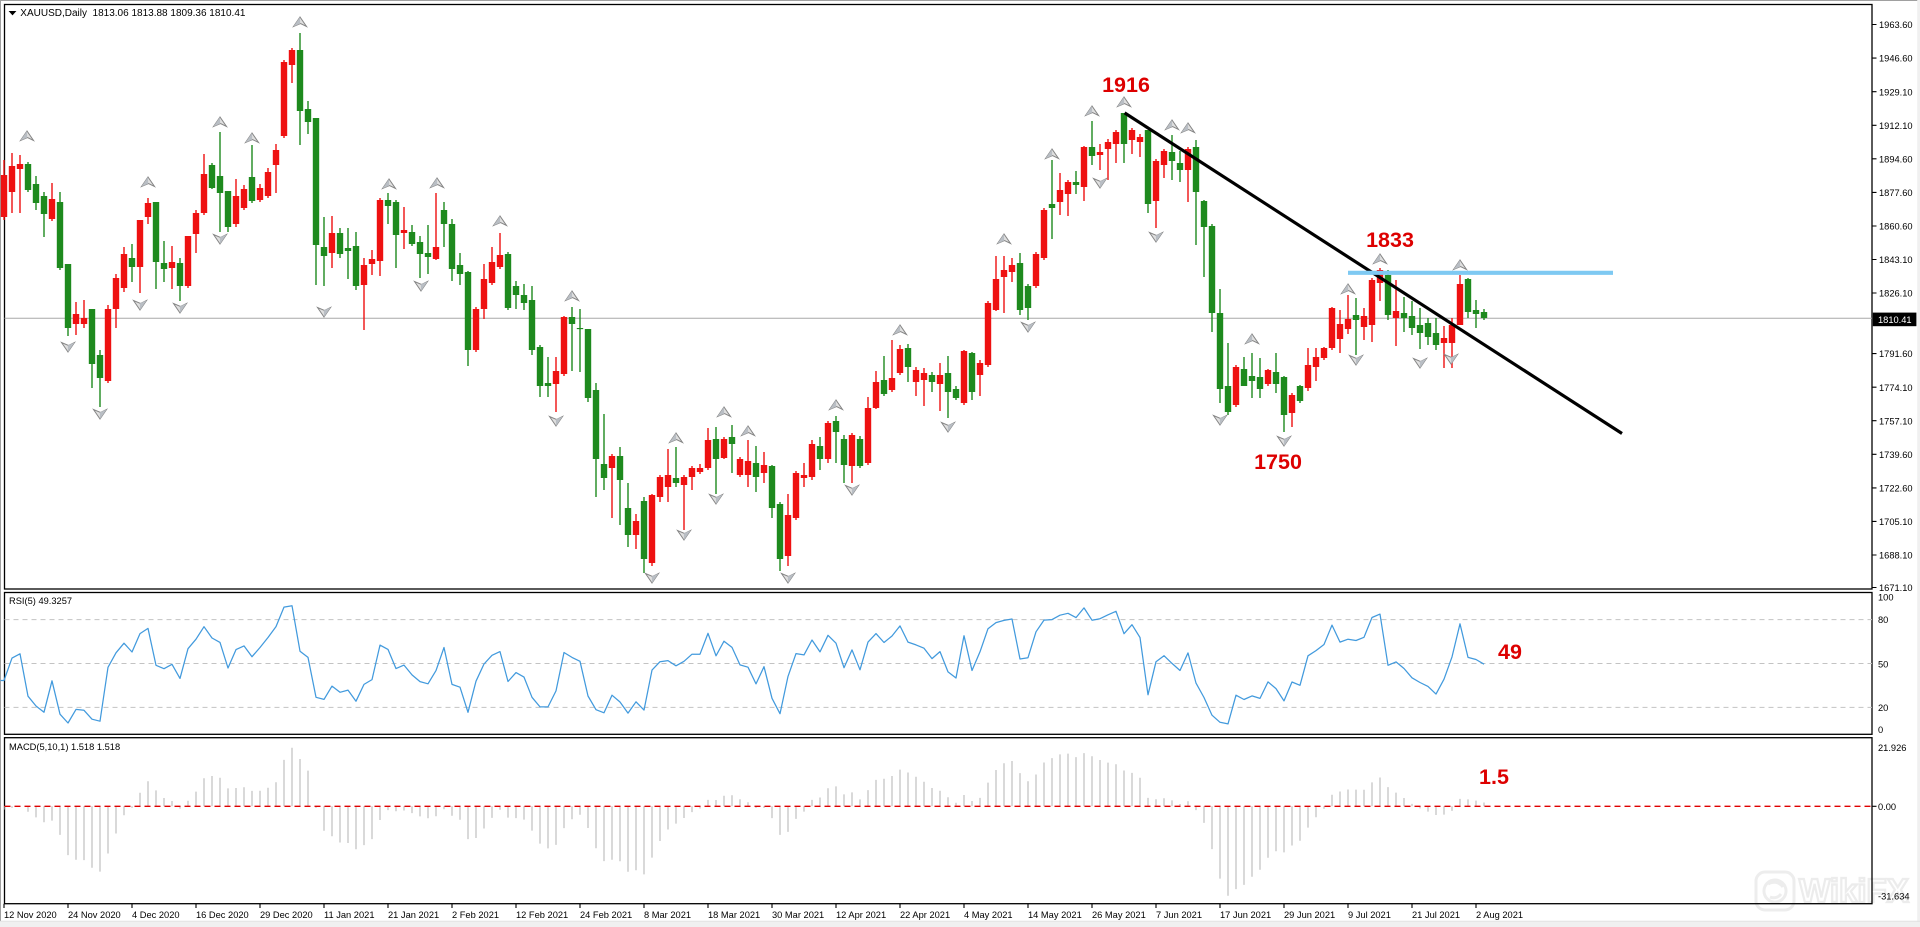 The image size is (1920, 927). What do you see at coordinates (1896, 388) in the screenshot?
I see `svg-text: 1774.10` at bounding box center [1896, 388].